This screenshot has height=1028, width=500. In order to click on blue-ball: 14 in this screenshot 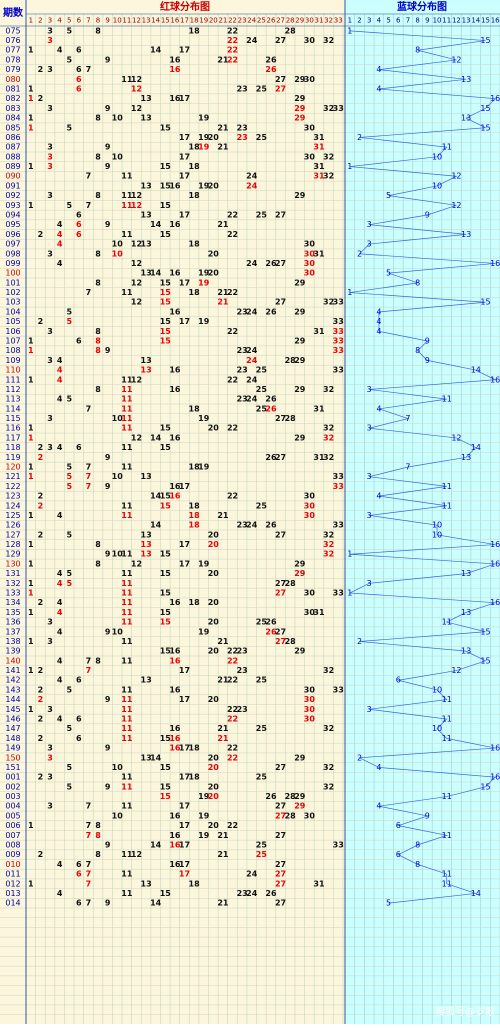, I will do `click(476, 370)`.